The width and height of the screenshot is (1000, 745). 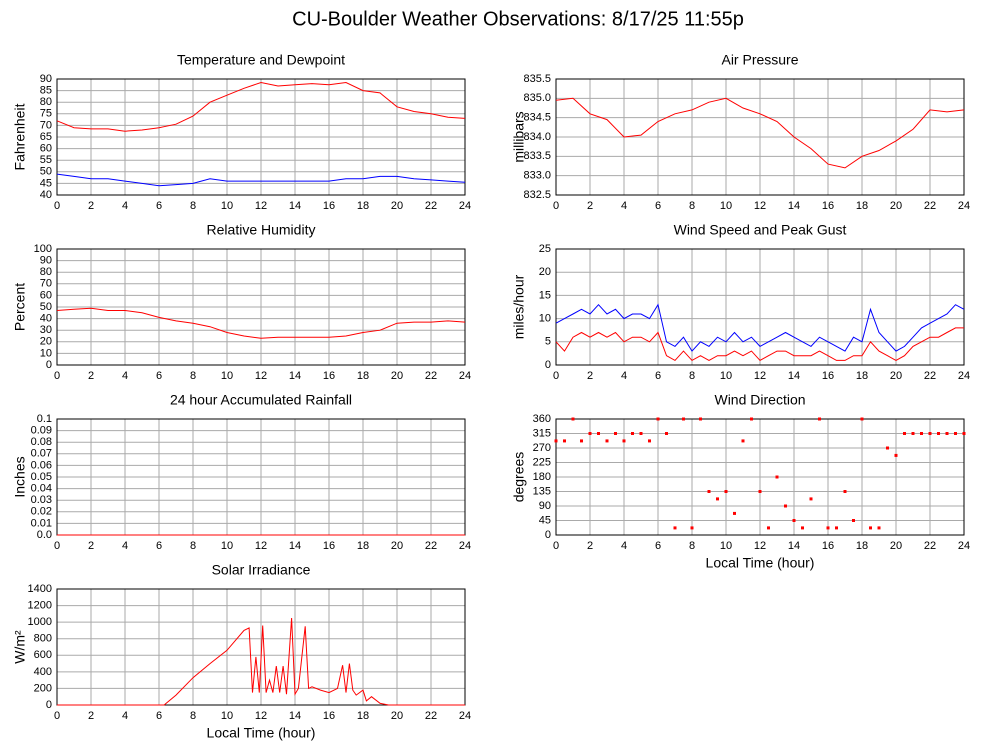 I want to click on y-tick-label: 75, so click(x=46, y=114).